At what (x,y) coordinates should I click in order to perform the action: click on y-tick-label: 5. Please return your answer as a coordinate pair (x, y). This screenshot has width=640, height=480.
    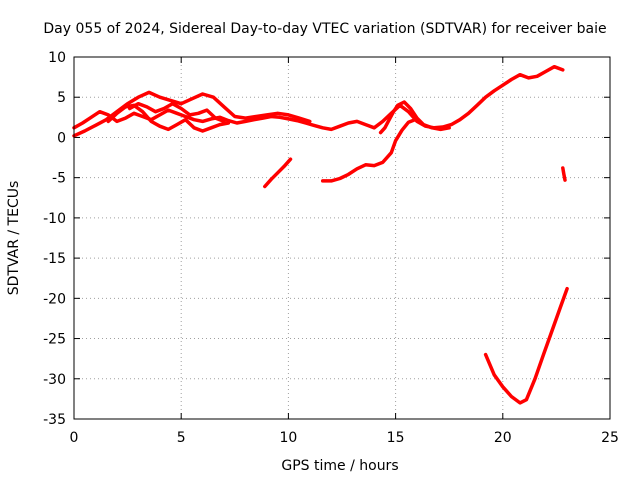
    Looking at the image, I should click on (61, 98).